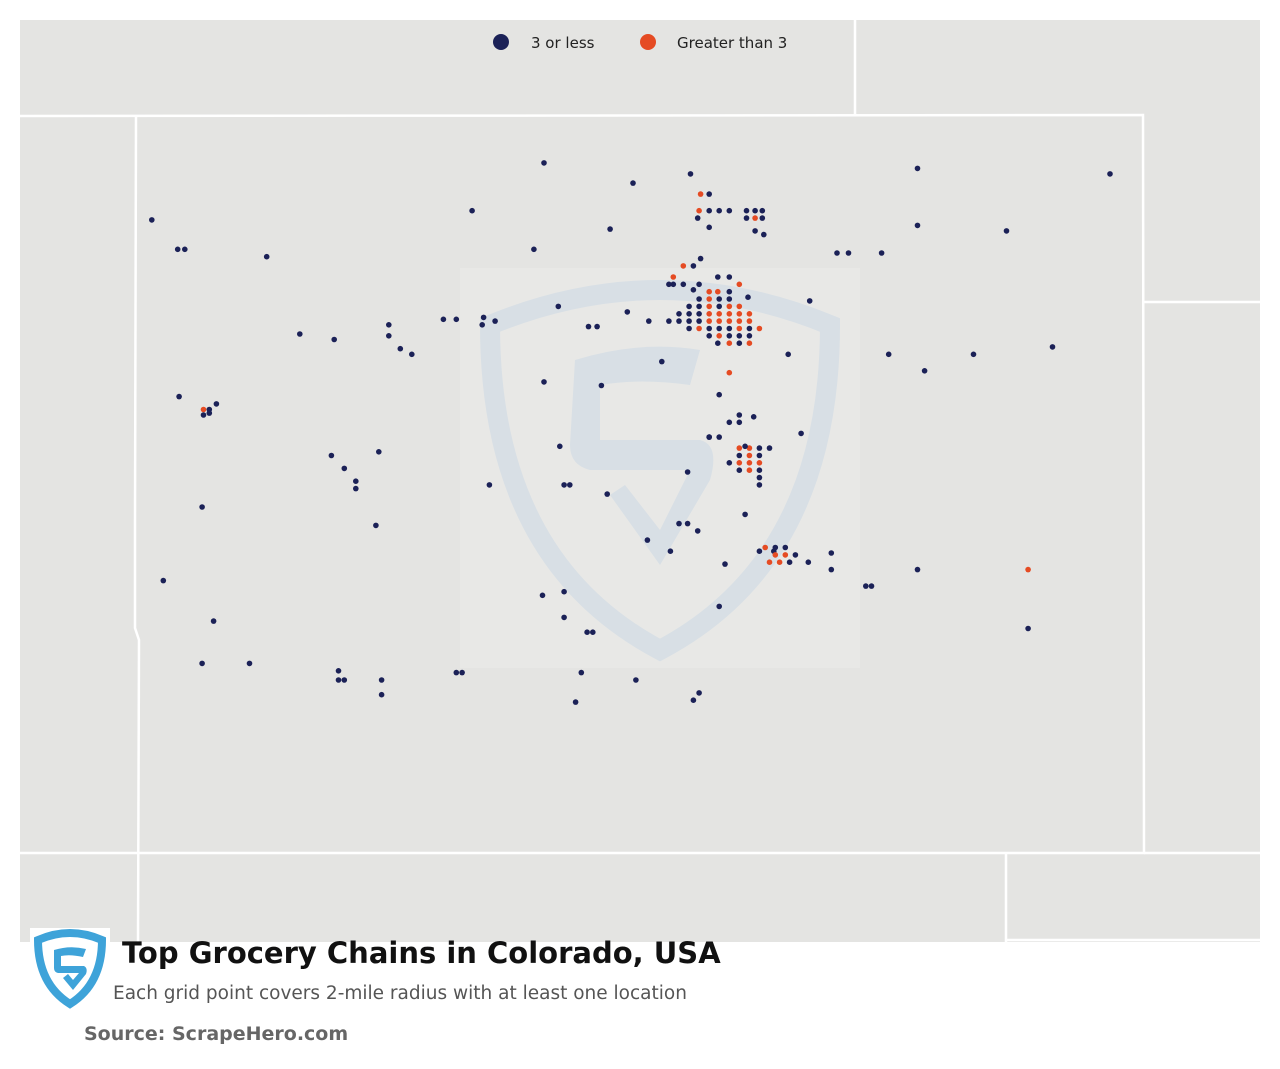 Image resolution: width=1280 pixels, height=1069 pixels. I want to click on legend-label-low: 3 or less, so click(563, 43).